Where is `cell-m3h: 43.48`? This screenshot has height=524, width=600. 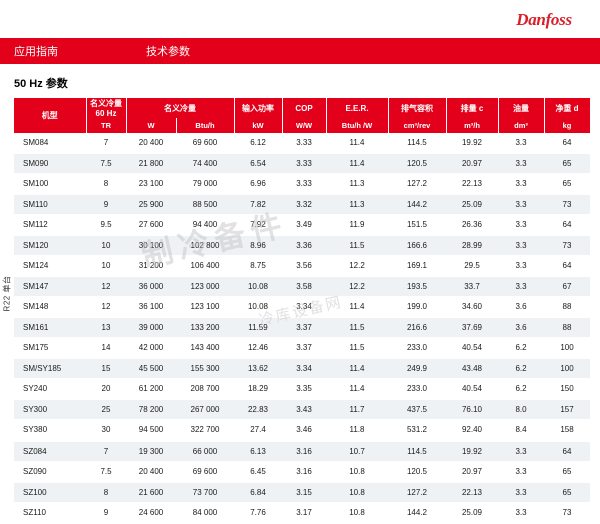
cell-m3h: 43.48 is located at coordinates (472, 368).